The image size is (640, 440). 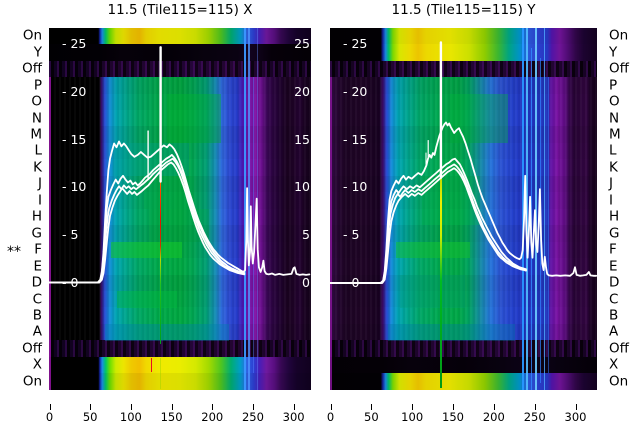 What do you see at coordinates (613, 51) in the screenshot?
I see `row-label-r-y-1: Y` at bounding box center [613, 51].